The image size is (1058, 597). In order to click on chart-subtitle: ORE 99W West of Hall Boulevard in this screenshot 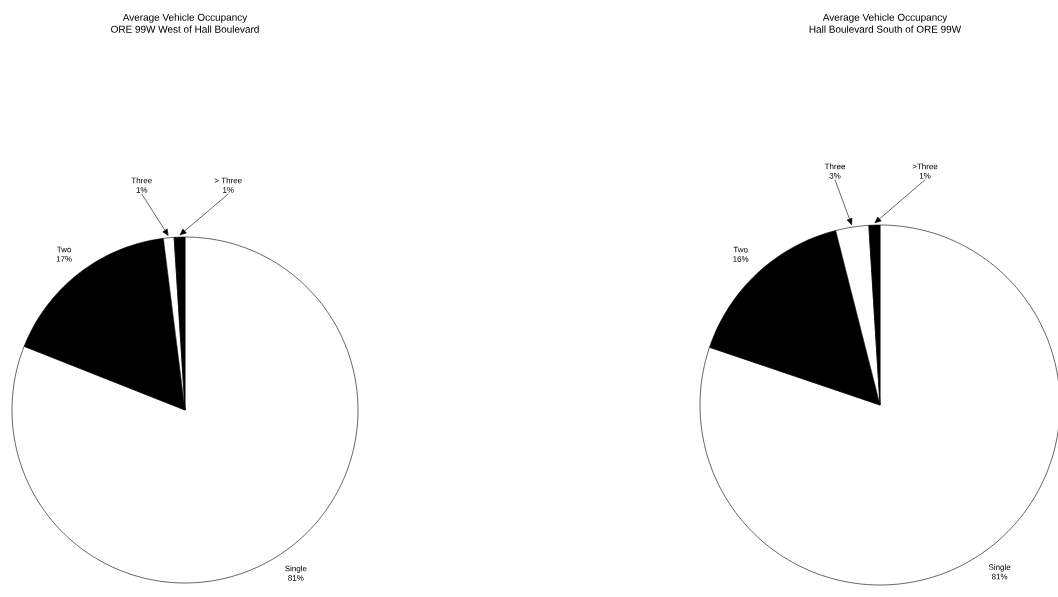, I will do `click(185, 29)`.